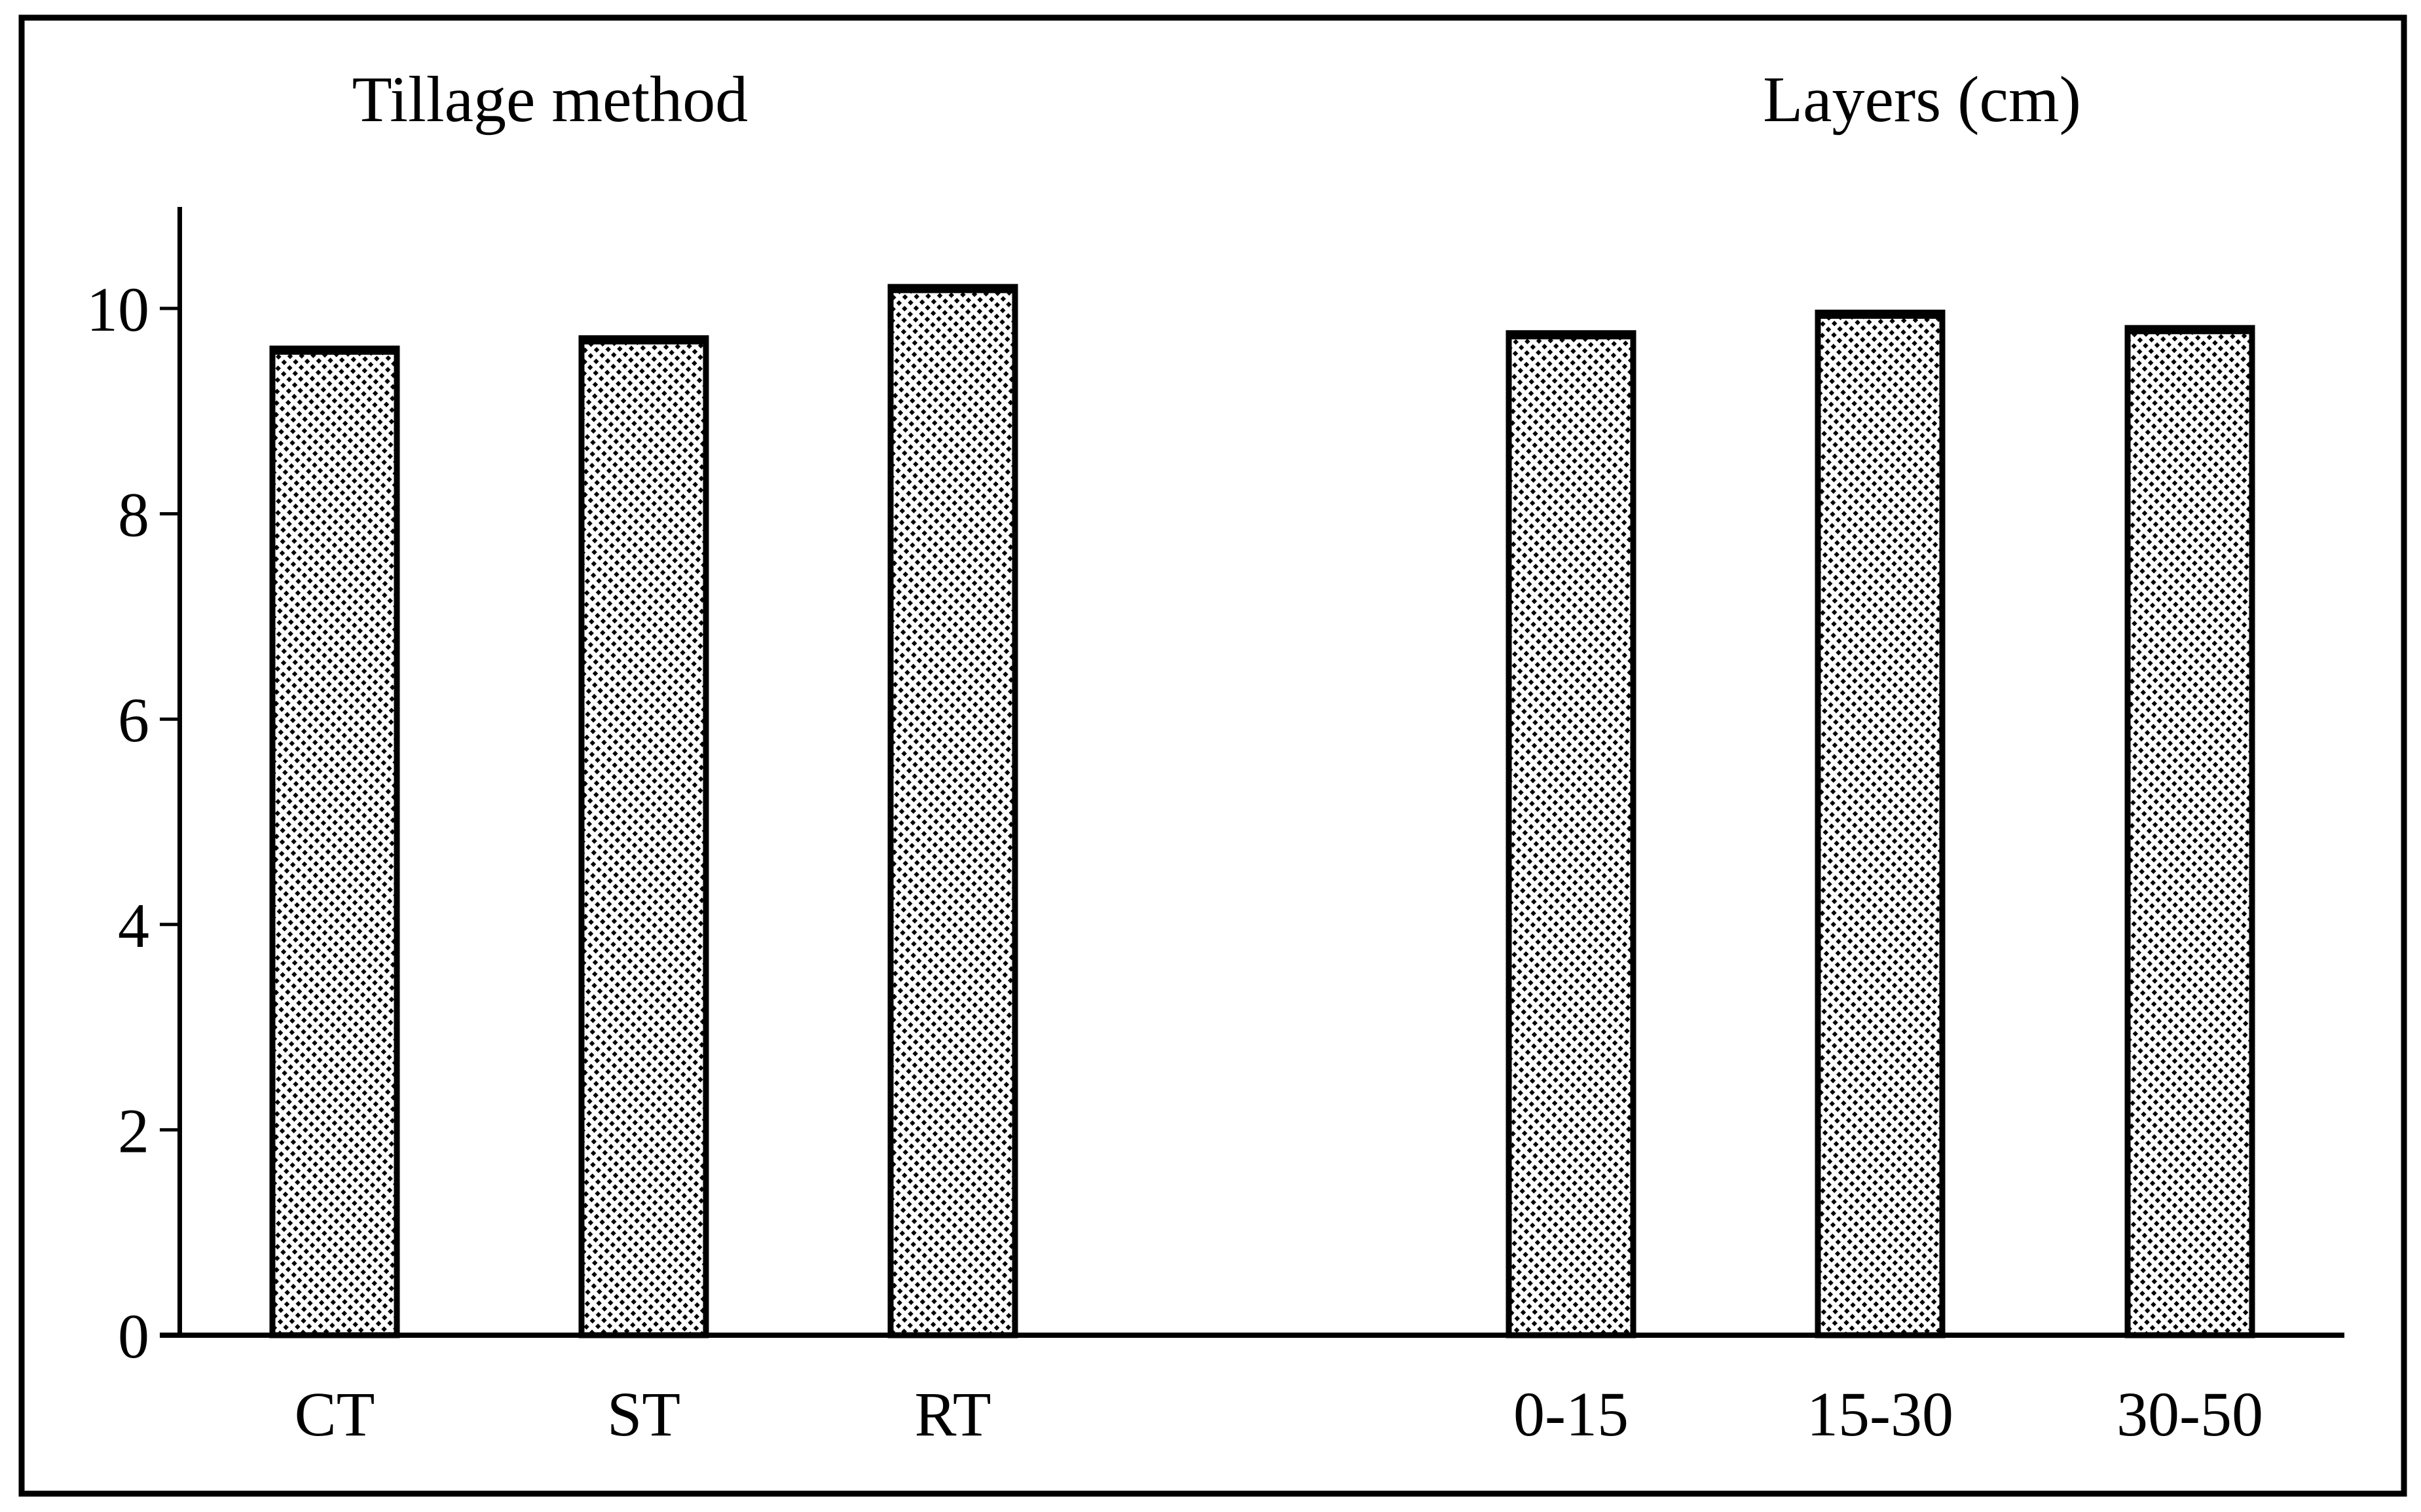 The image size is (2421, 1512). Describe the element at coordinates (2189, 1414) in the screenshot. I see `x-category-label: 30-50` at that location.